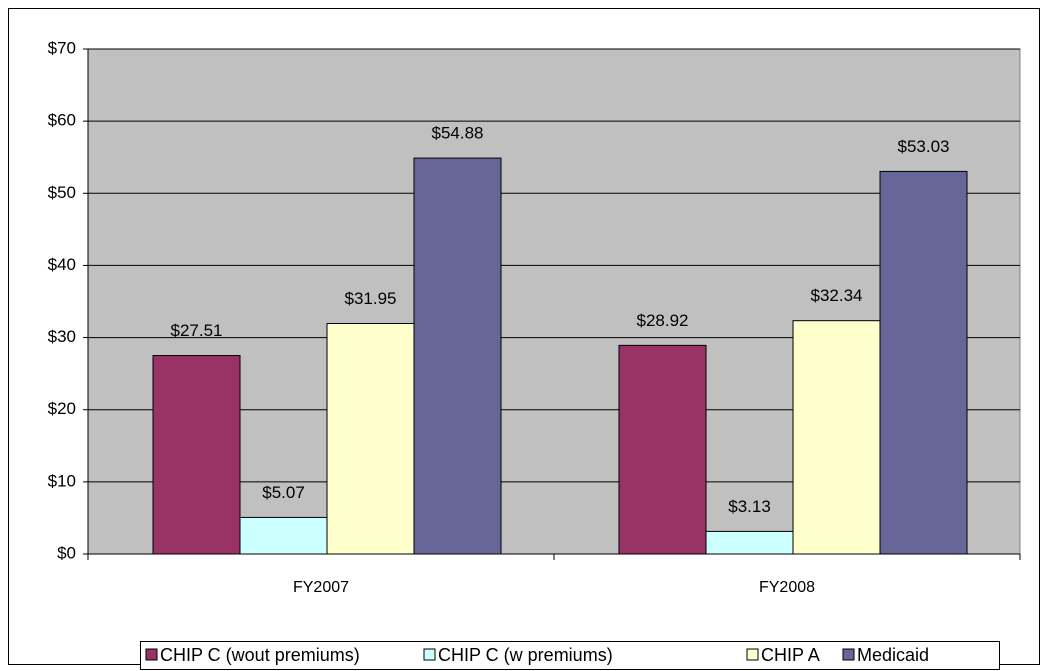 Image resolution: width=1046 pixels, height=671 pixels. What do you see at coordinates (62, 192) in the screenshot?
I see `y-tick-label: $50` at bounding box center [62, 192].